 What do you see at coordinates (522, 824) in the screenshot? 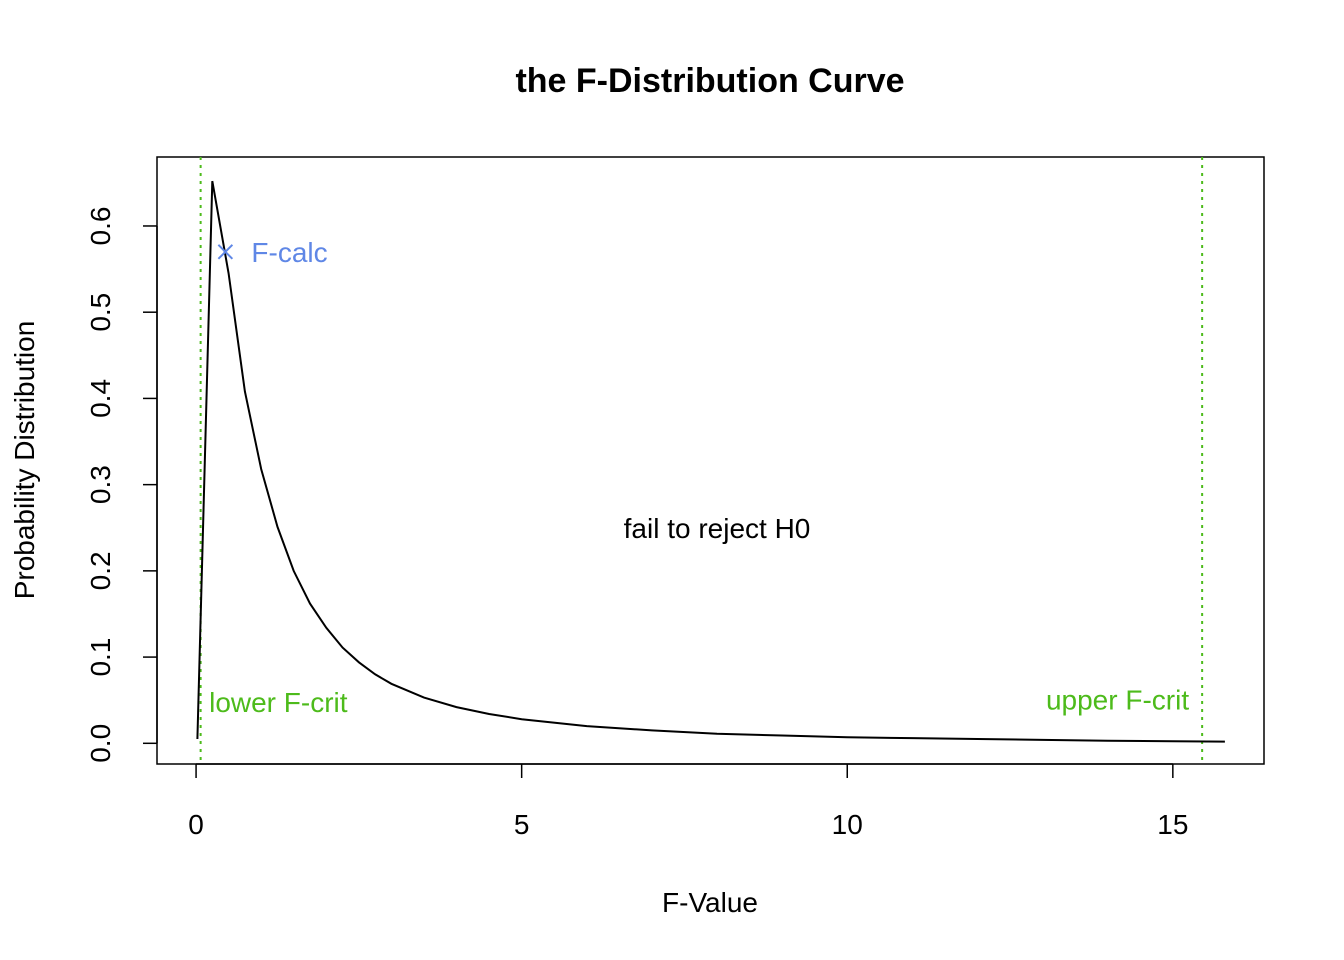
I see `x-tick-label: 5` at bounding box center [522, 824].